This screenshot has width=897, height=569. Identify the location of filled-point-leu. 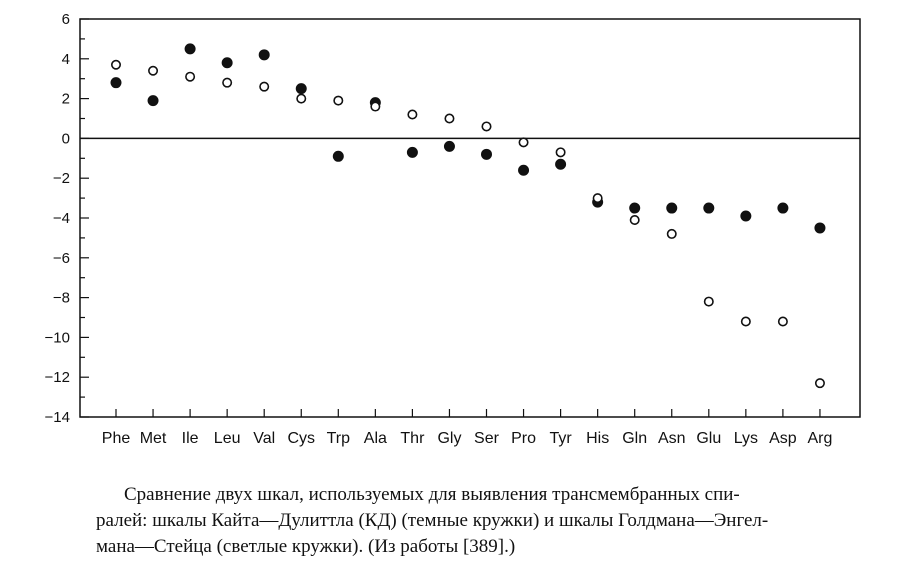
(227, 63).